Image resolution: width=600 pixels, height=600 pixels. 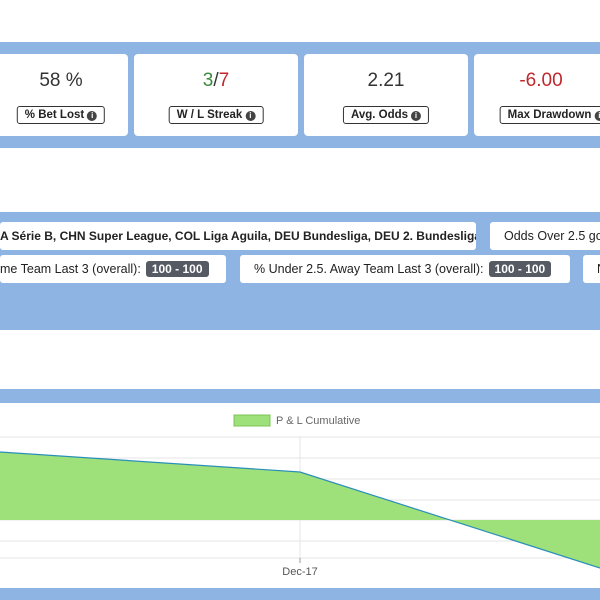 What do you see at coordinates (537, 95) in the screenshot?
I see `stat-card-max-drawdown: -6.00 Max Drawdown i` at bounding box center [537, 95].